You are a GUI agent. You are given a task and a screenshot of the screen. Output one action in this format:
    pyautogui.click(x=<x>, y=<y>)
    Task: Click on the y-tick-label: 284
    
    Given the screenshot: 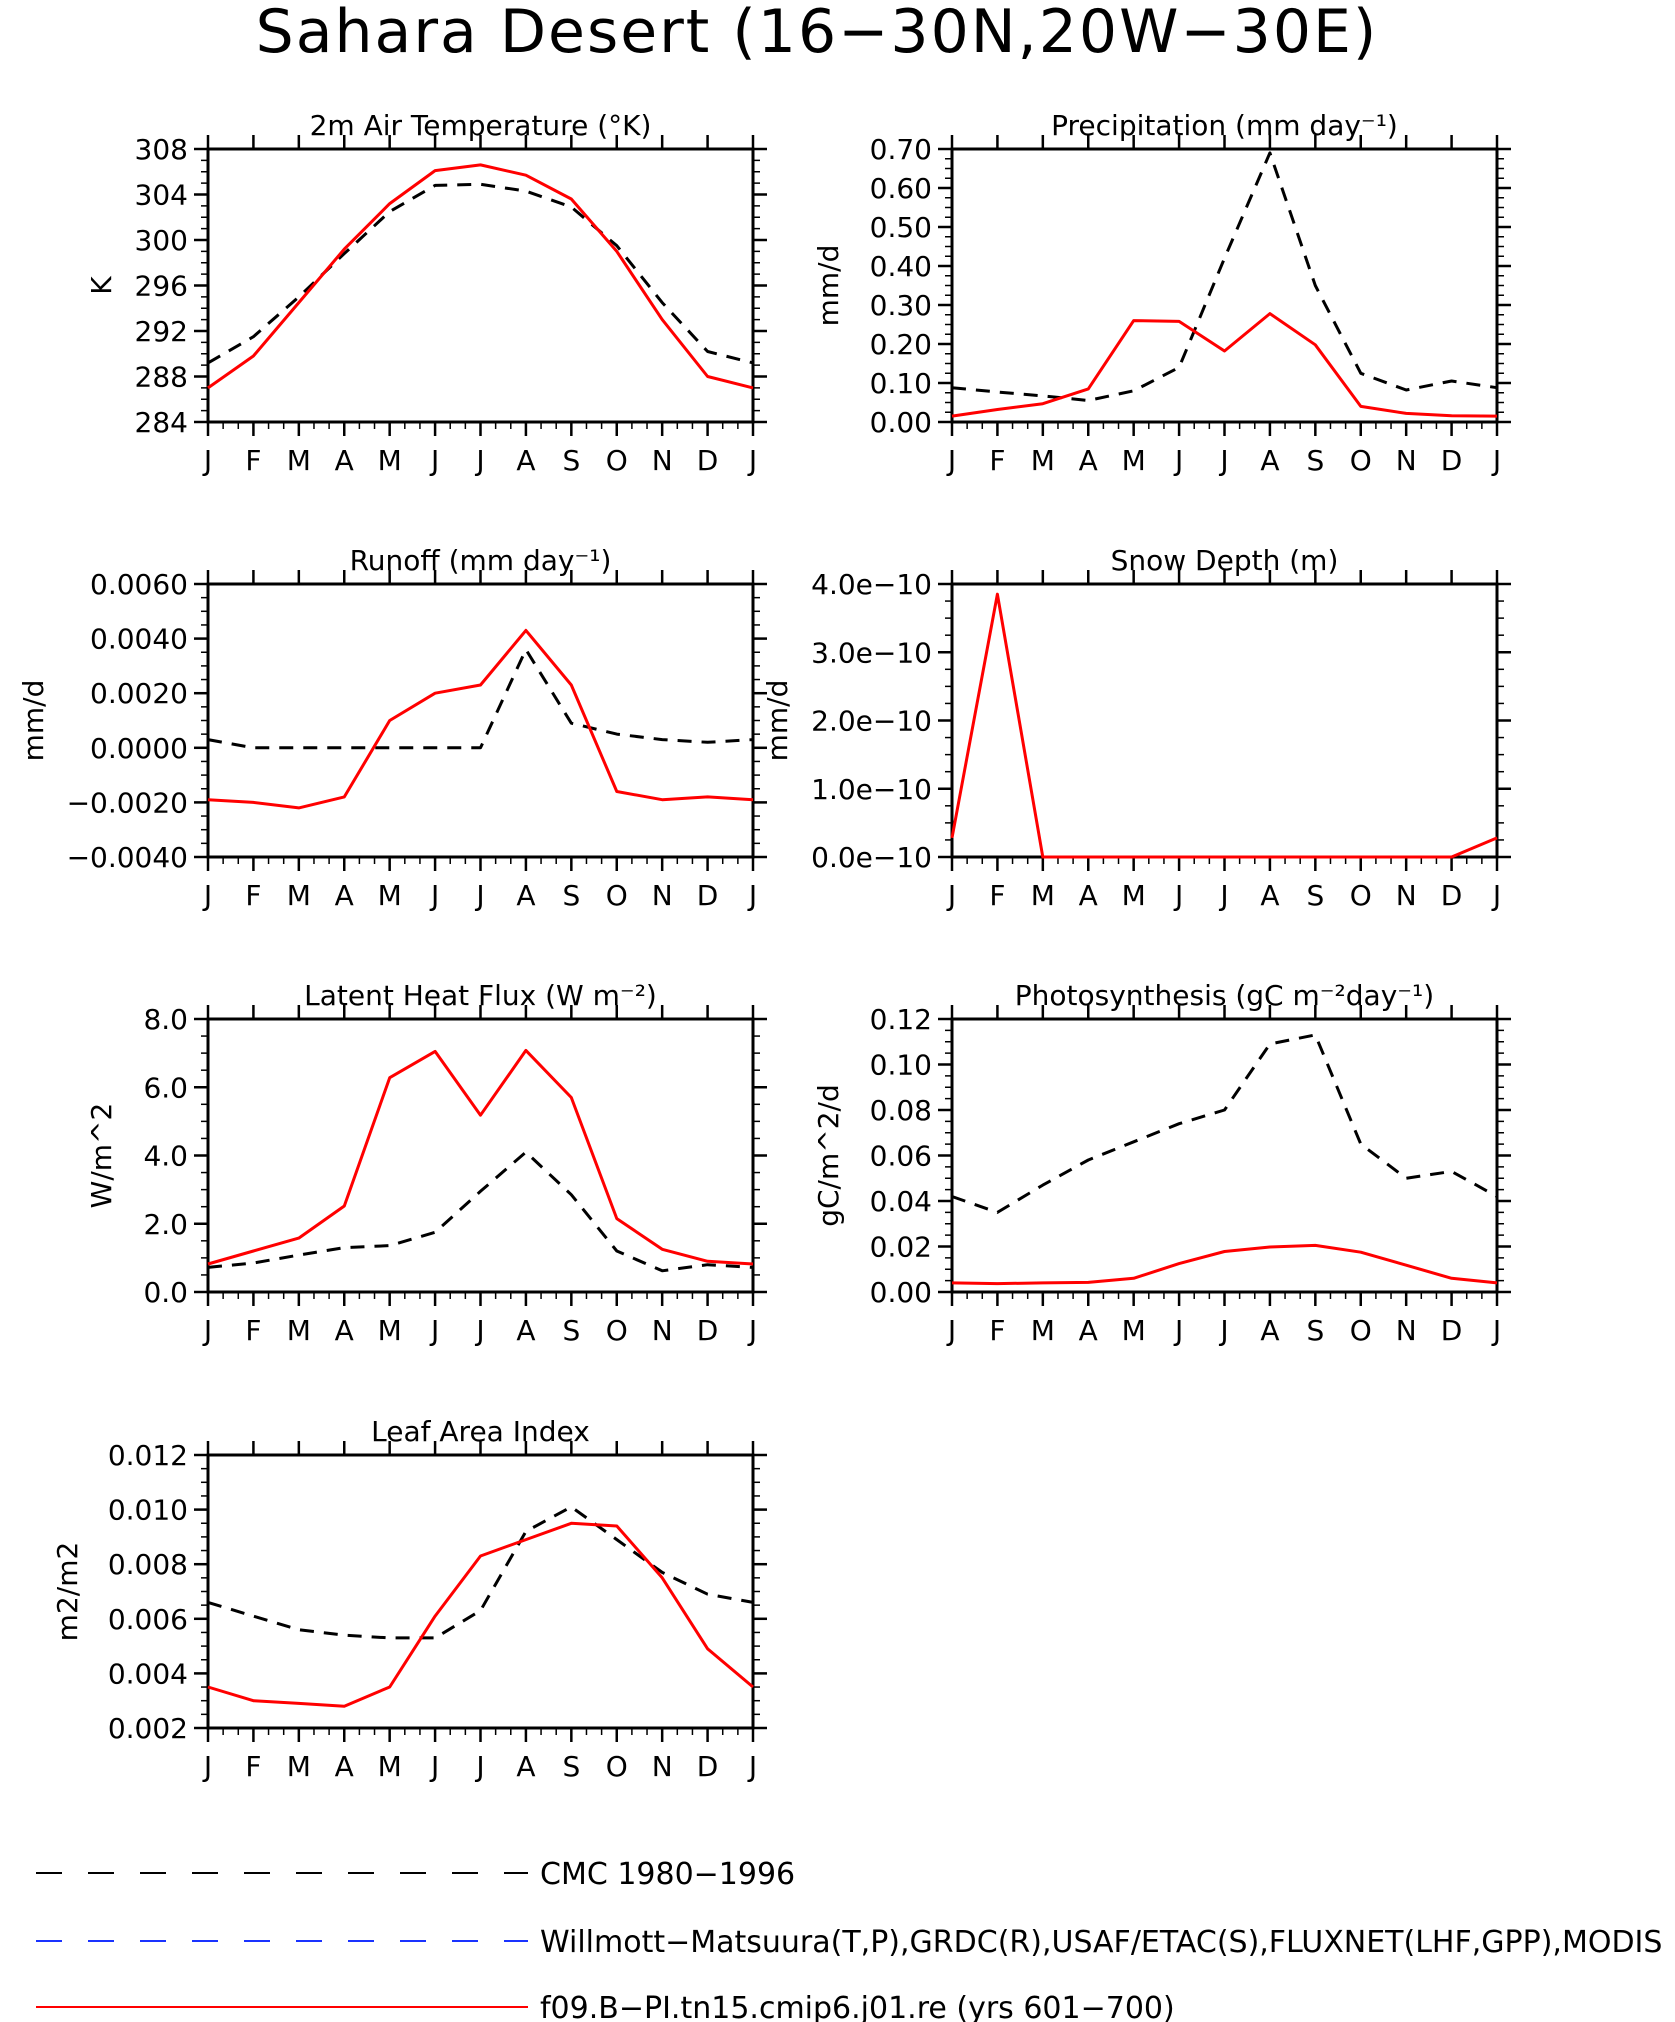 What is the action you would take?
    pyautogui.click(x=161, y=422)
    